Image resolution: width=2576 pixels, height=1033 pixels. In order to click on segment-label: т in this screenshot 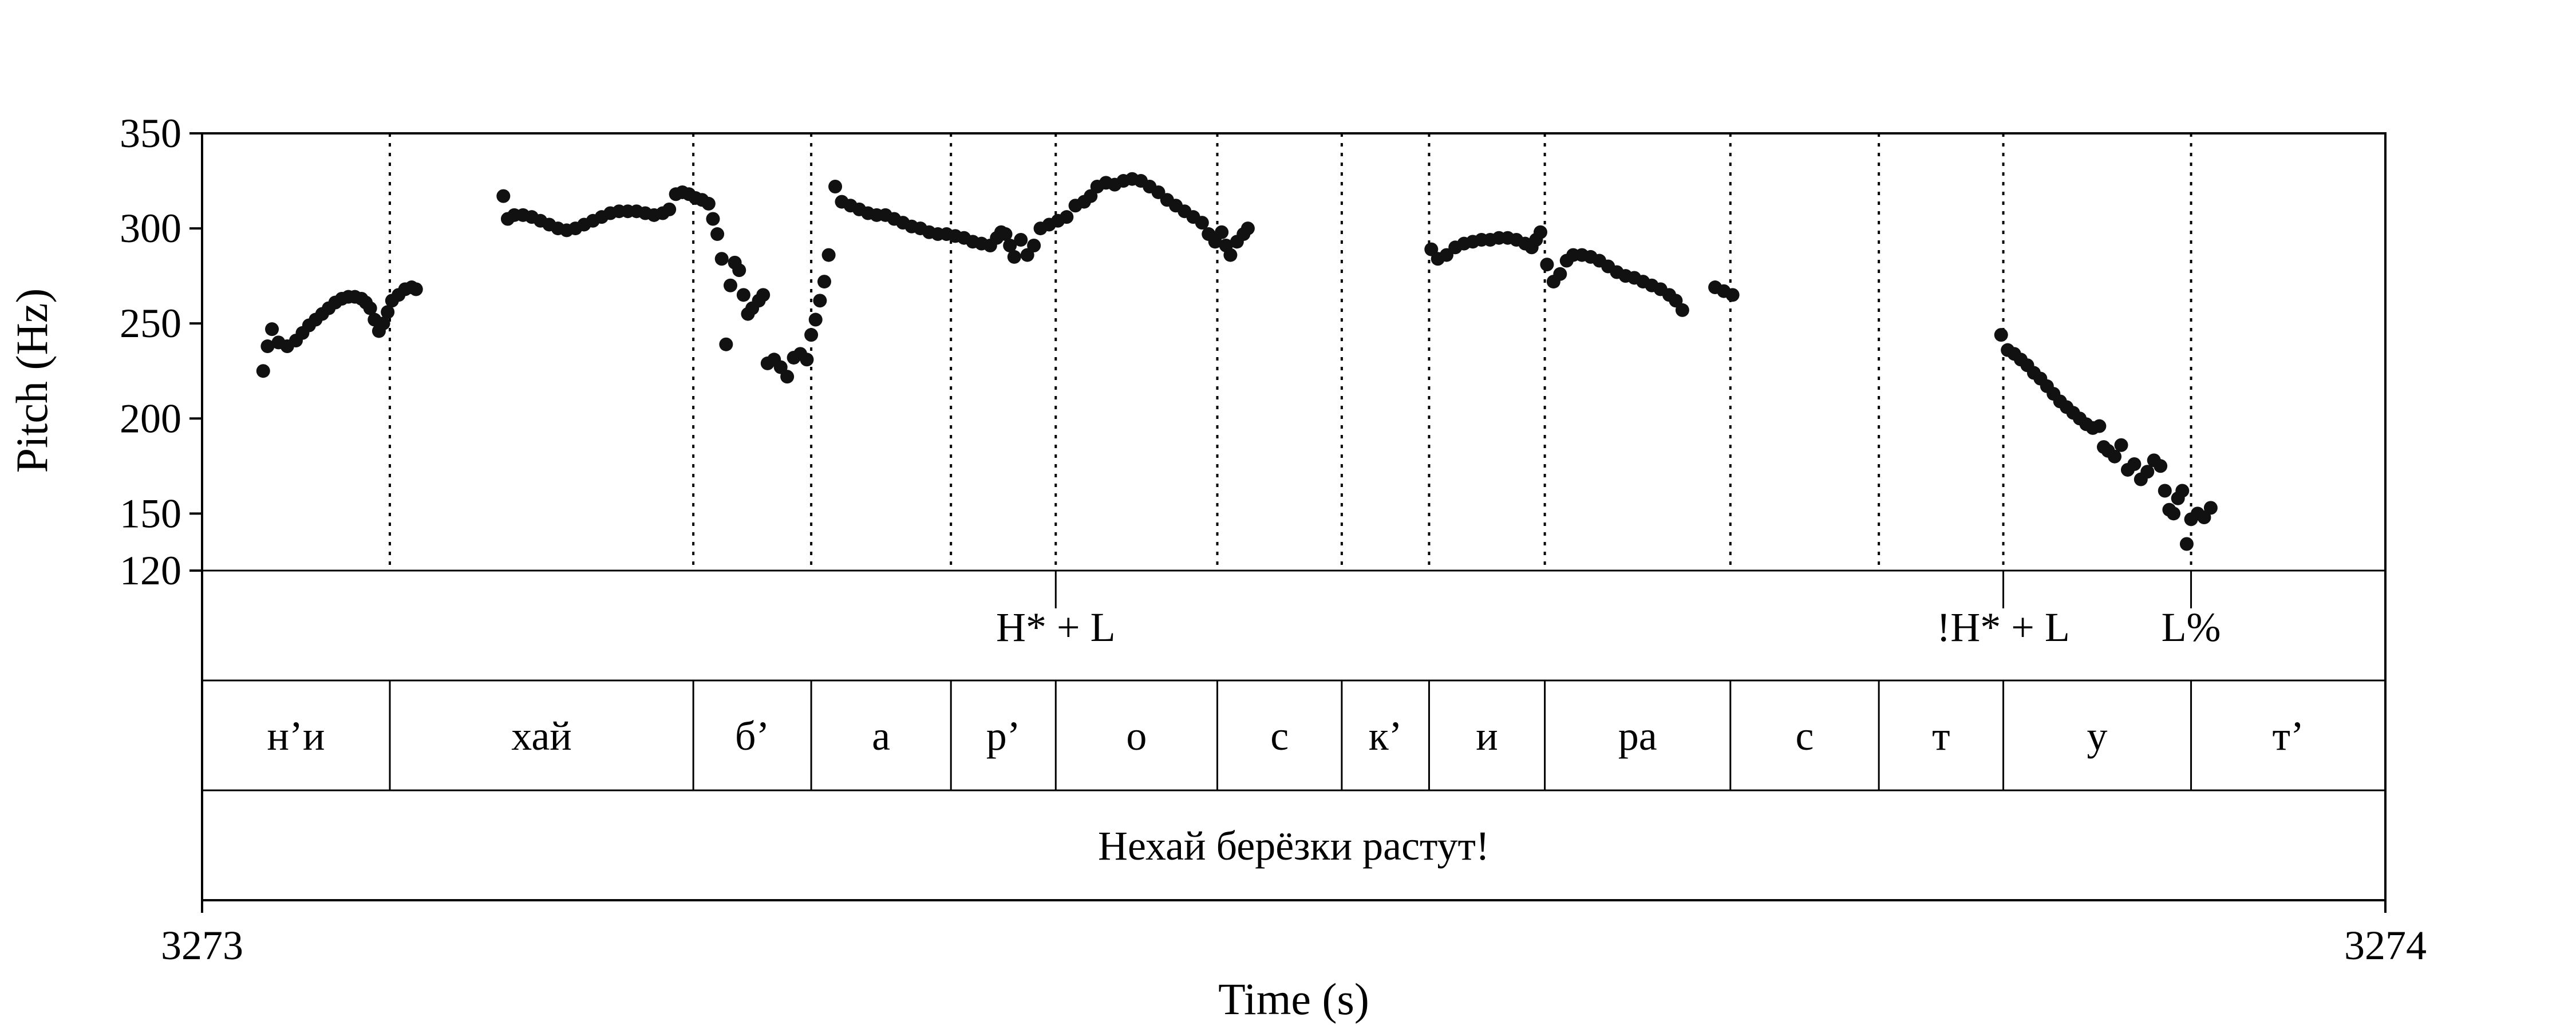, I will do `click(1941, 736)`.